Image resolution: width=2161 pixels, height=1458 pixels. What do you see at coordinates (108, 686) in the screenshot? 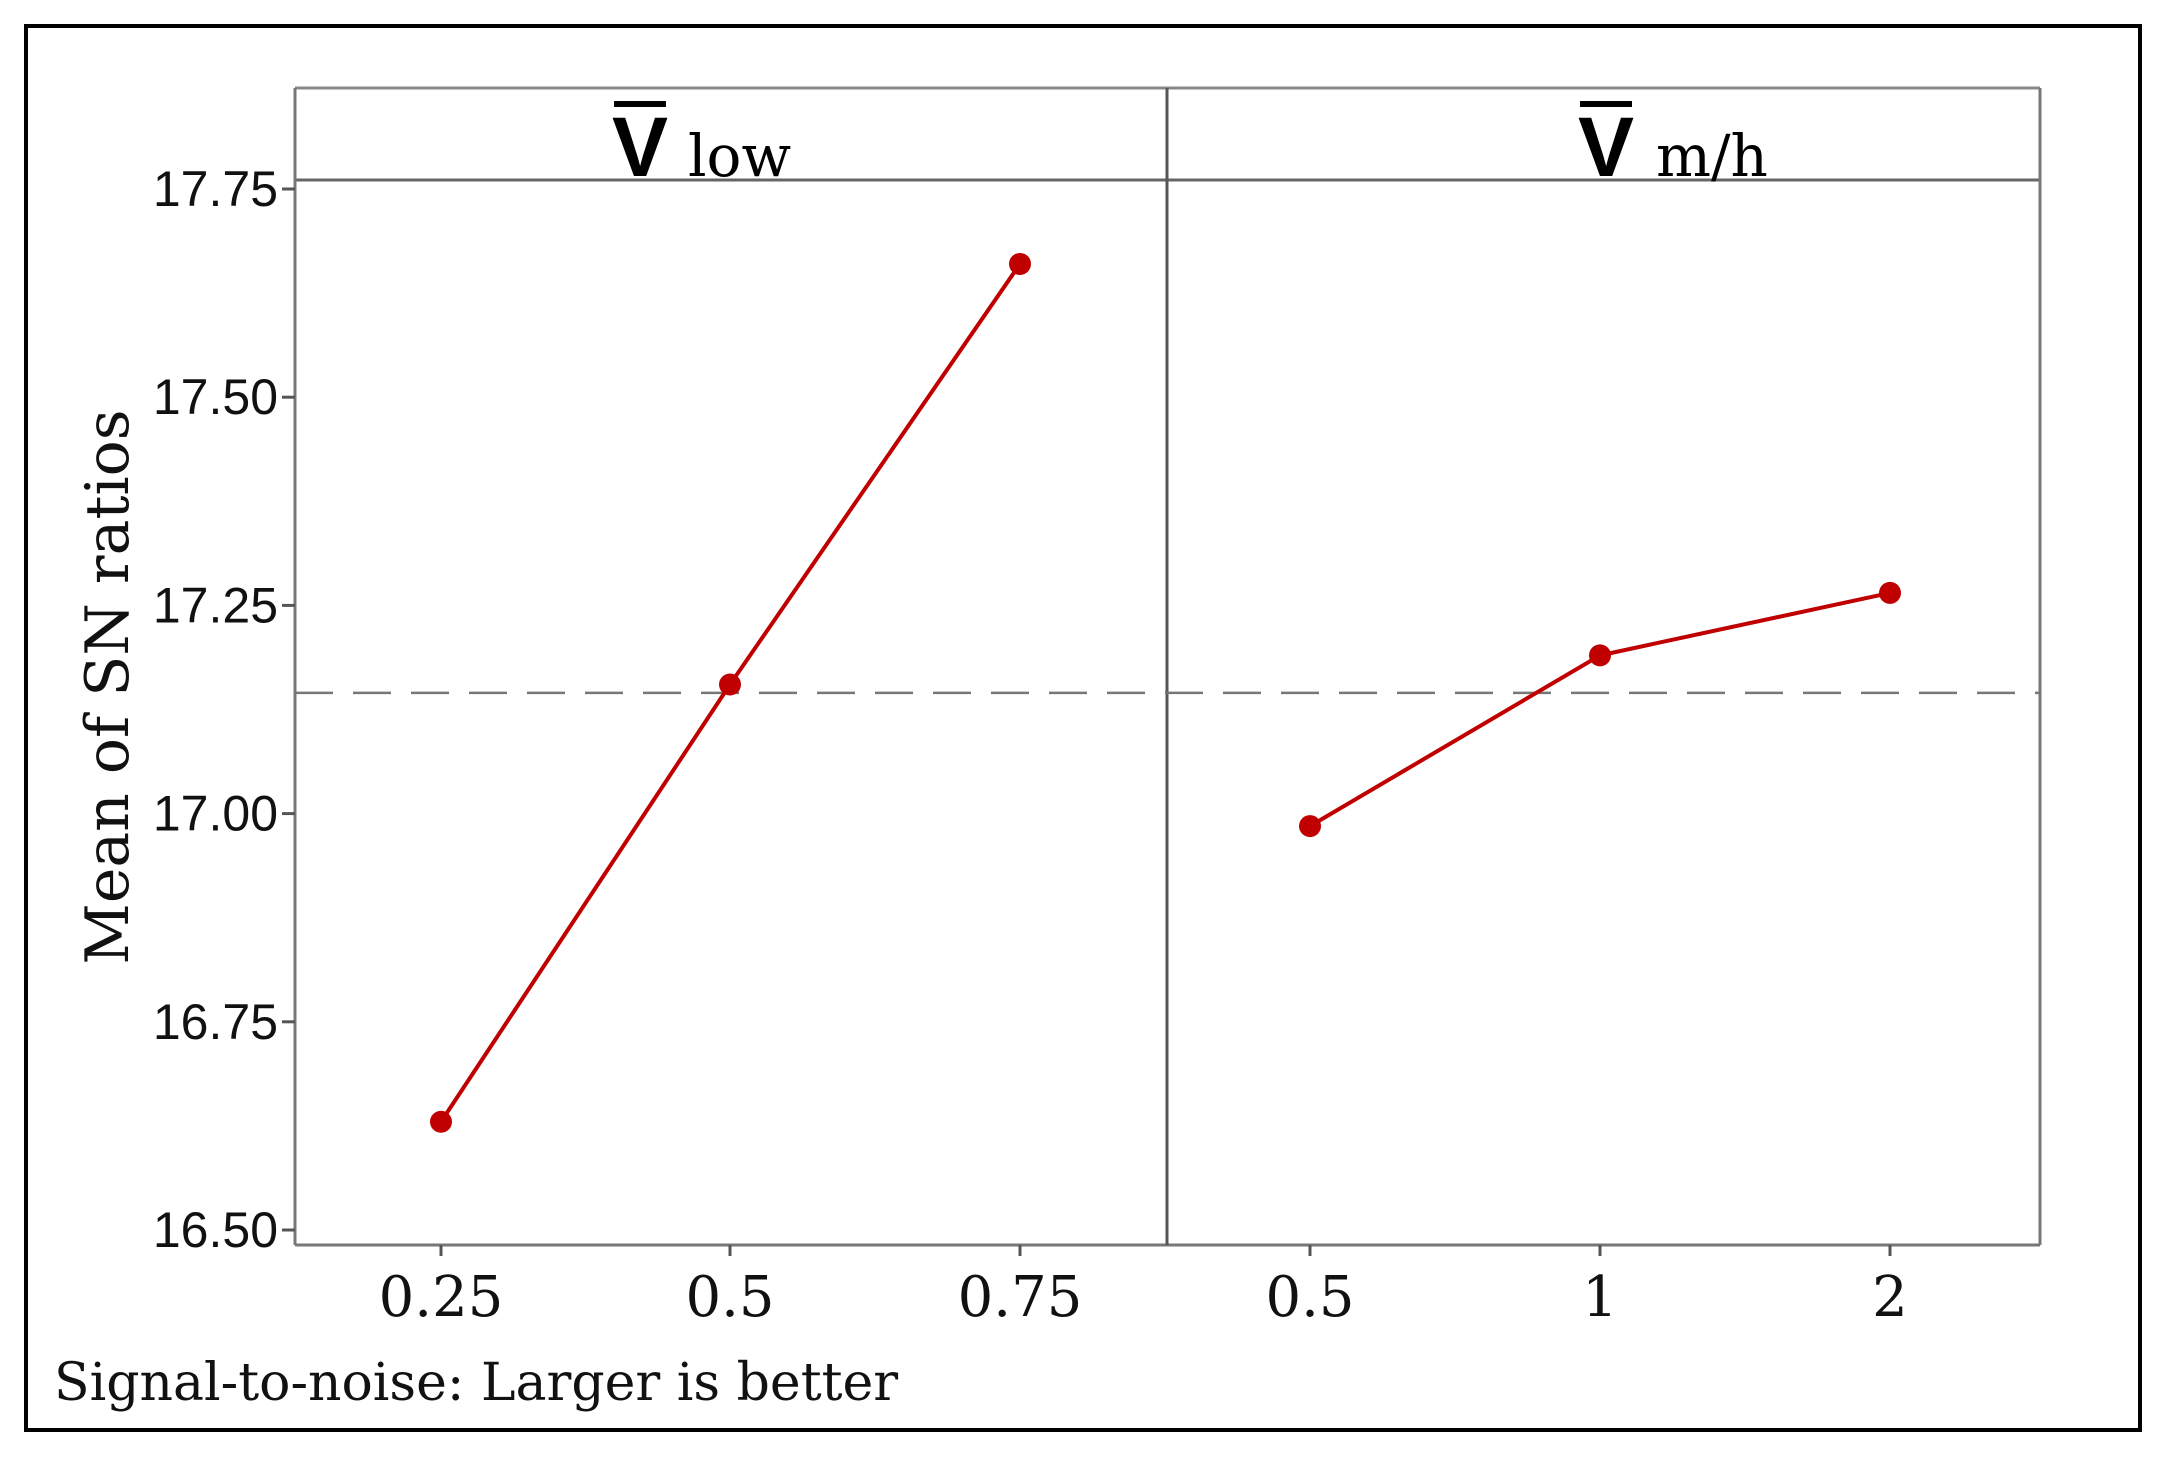
I see `y-axis-title: Mean of SN ratios` at bounding box center [108, 686].